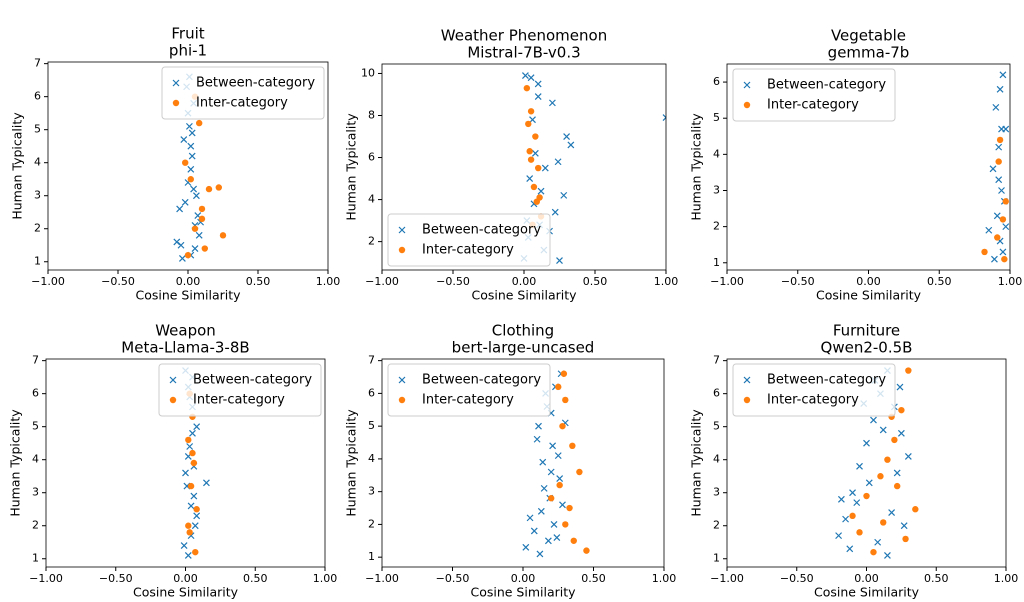 The width and height of the screenshot is (1024, 602). What do you see at coordinates (523, 348) in the screenshot?
I see `subplot-subtitle: bert-large-uncased` at bounding box center [523, 348].